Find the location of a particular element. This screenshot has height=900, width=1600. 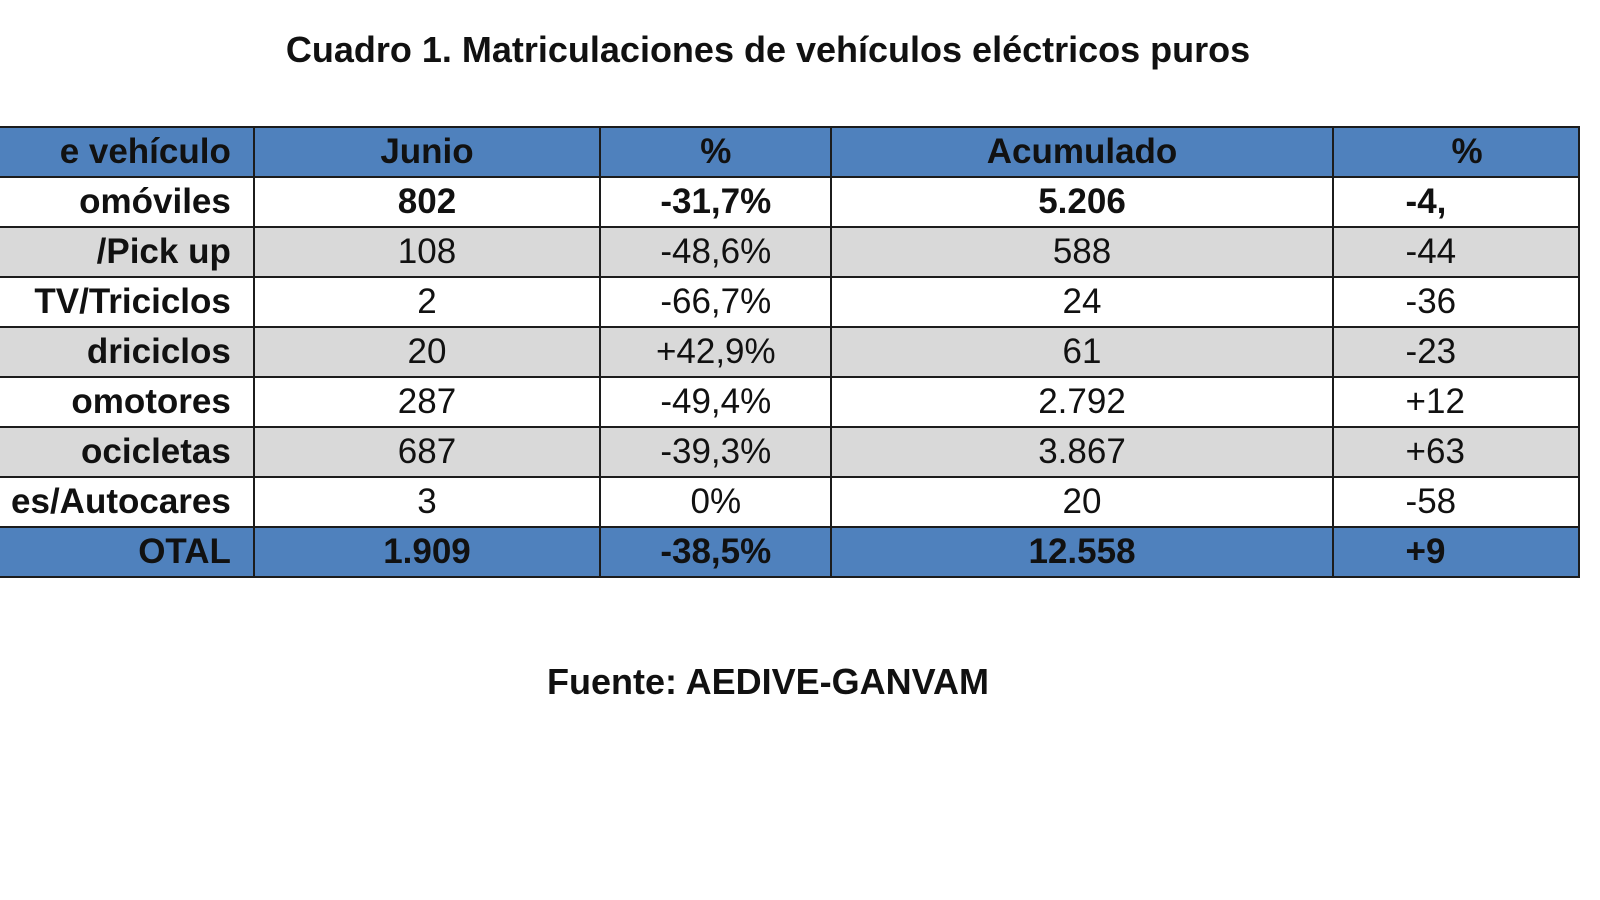

accumulated-percent-cell: -23 is located at coordinates (1456, 352).